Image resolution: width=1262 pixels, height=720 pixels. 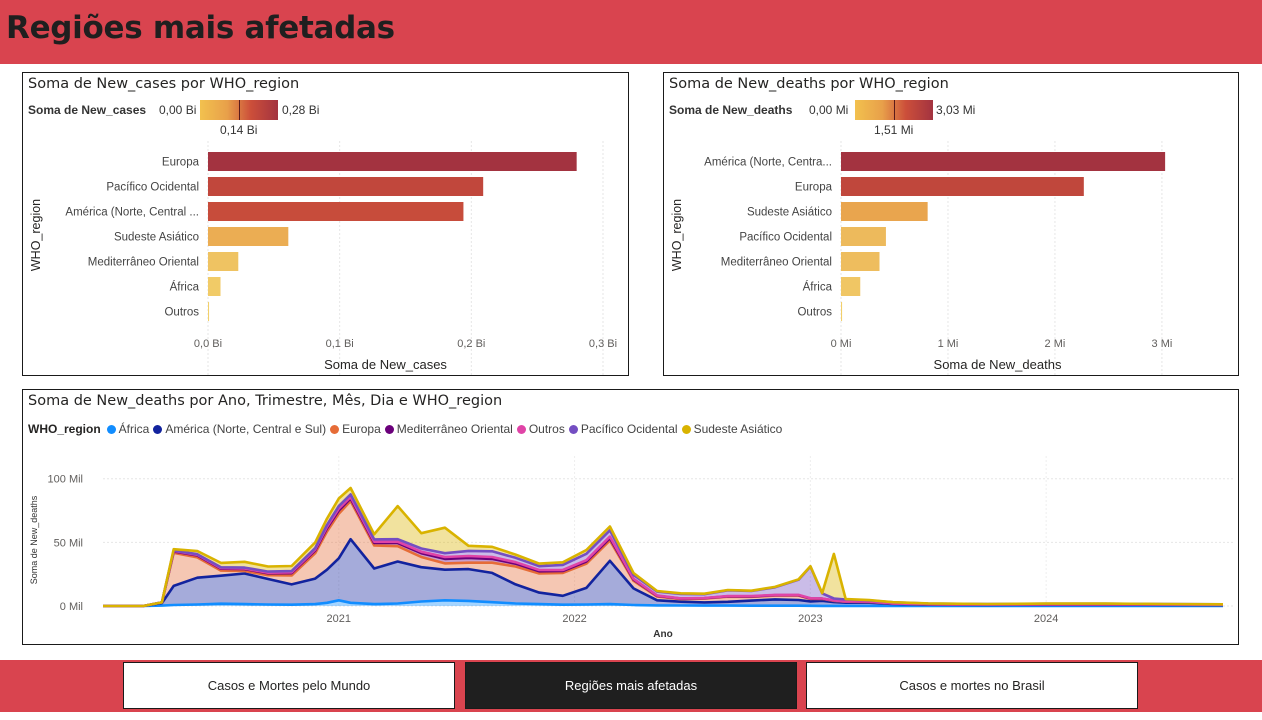 What do you see at coordinates (208, 344) in the screenshot?
I see `cases-x-tick-label: 0,0 Bi` at bounding box center [208, 344].